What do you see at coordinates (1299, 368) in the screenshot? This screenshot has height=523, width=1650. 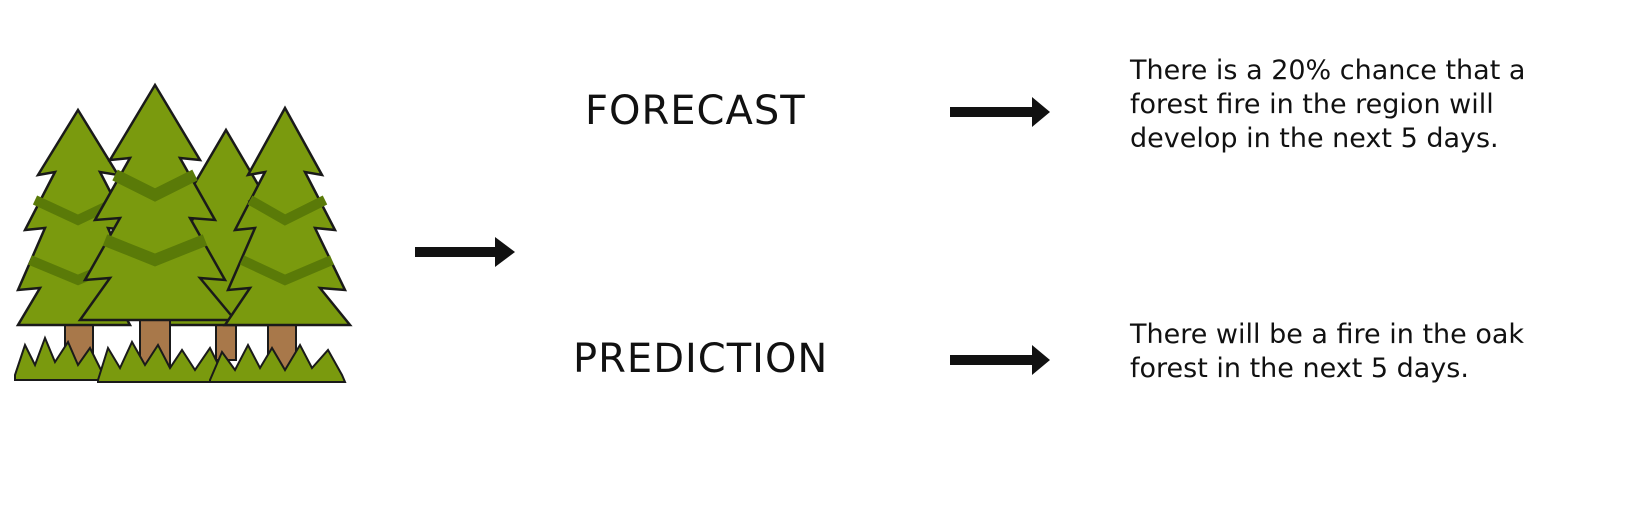 I see `prediction-description-line: forest in the next 5 days.` at bounding box center [1299, 368].